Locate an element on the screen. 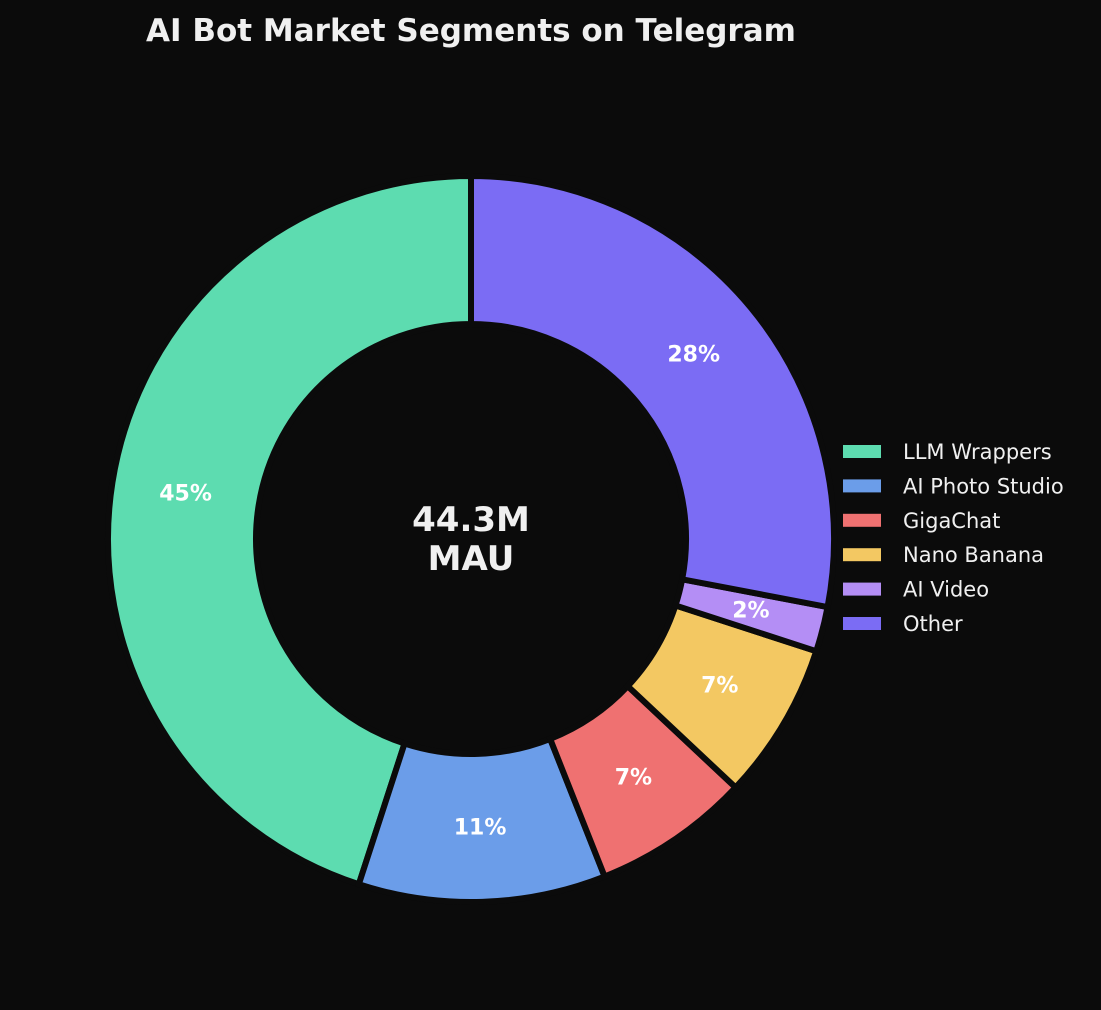 Image resolution: width=1101 pixels, height=1010 pixels. slice-label-ai-video: 2% is located at coordinates (750, 610).